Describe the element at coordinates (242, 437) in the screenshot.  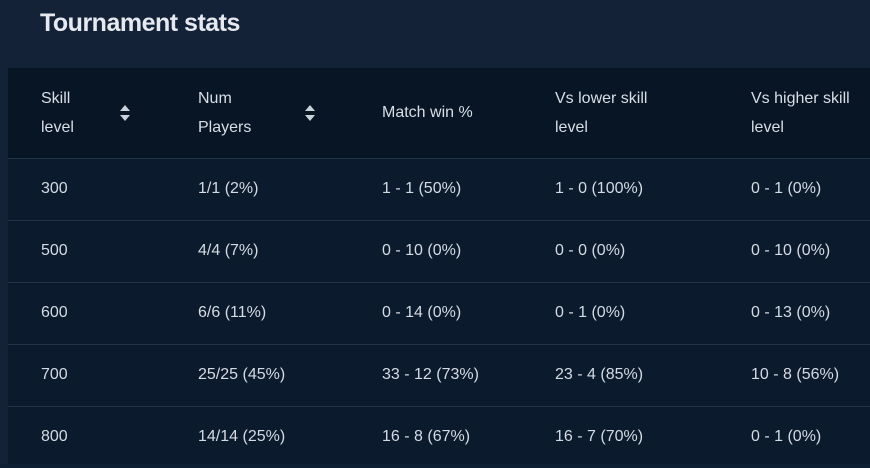
I see `cell-num-players: 14/14 (25%)` at that location.